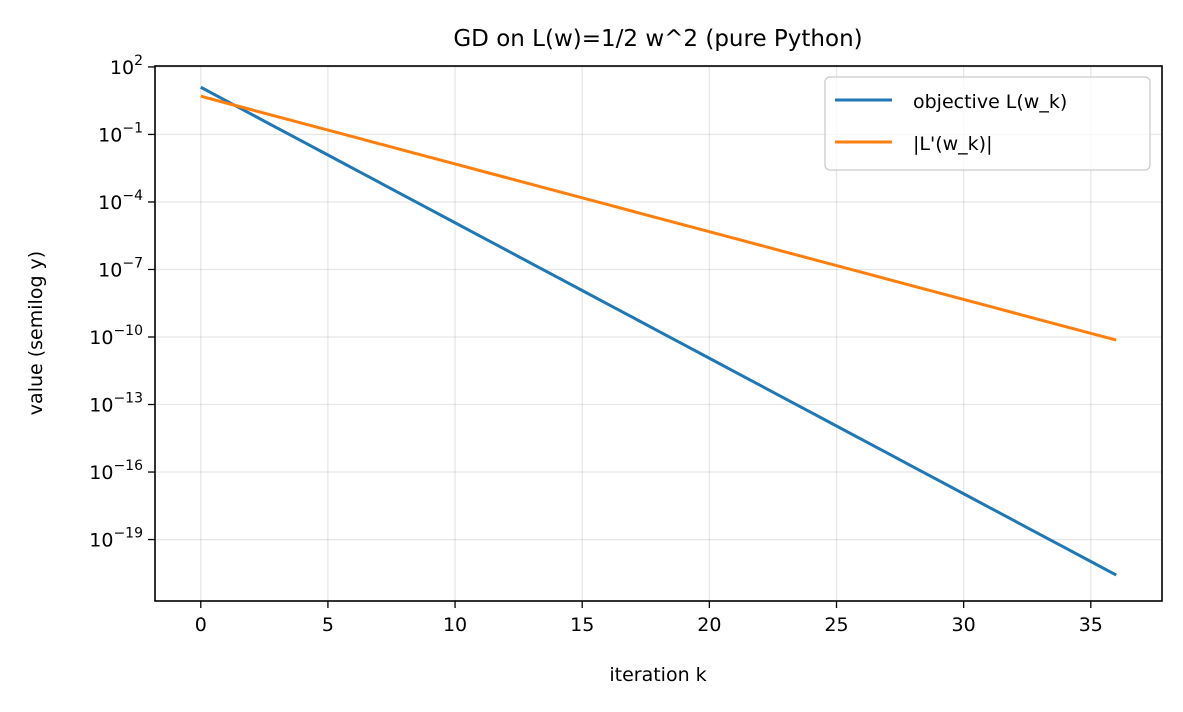 This screenshot has width=1183, height=712. I want to click on x-axis-label: iteration k, so click(657, 675).